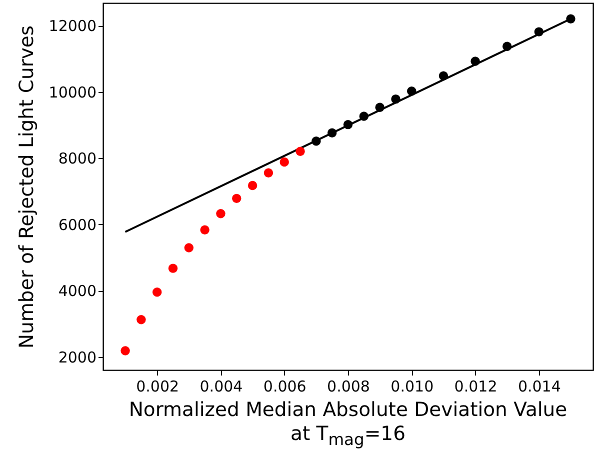  Describe the element at coordinates (26, 187) in the screenshot. I see `y-axis-title: Number of Rejected Light Curves` at that location.